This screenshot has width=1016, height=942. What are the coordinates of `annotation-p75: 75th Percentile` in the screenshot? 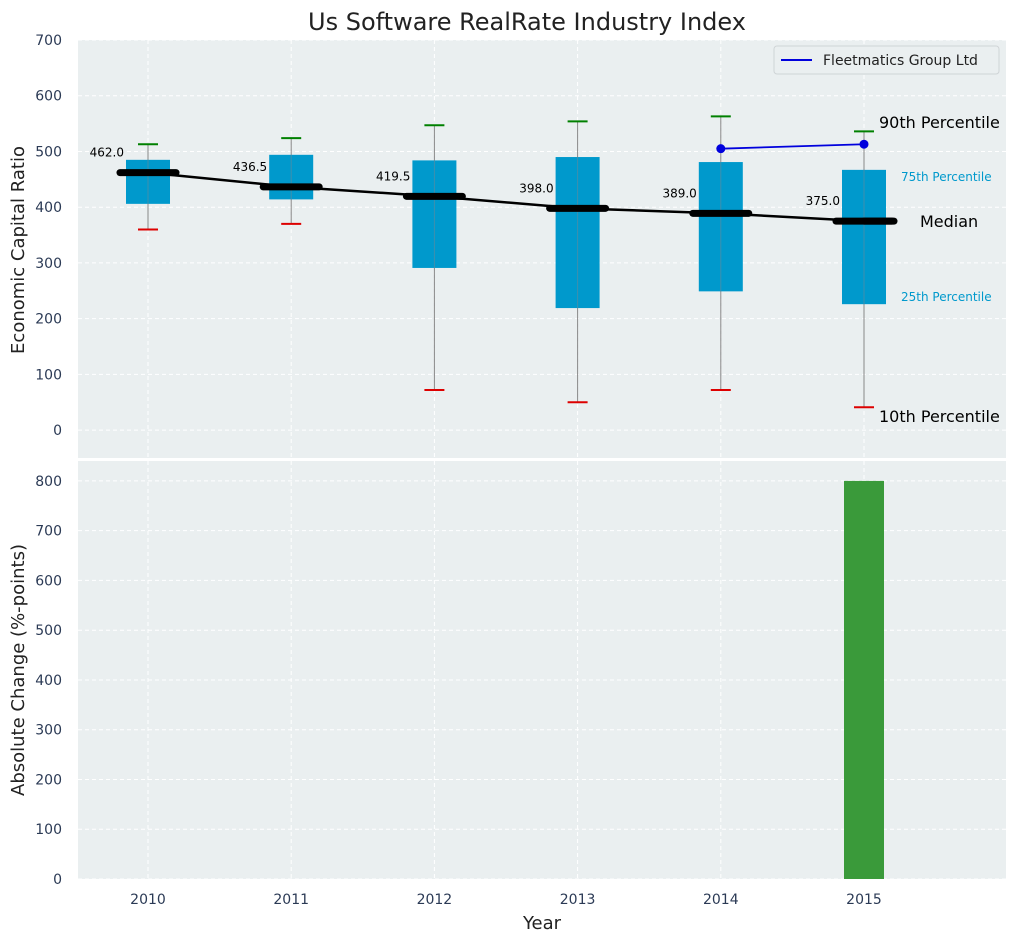 It's located at (946, 177).